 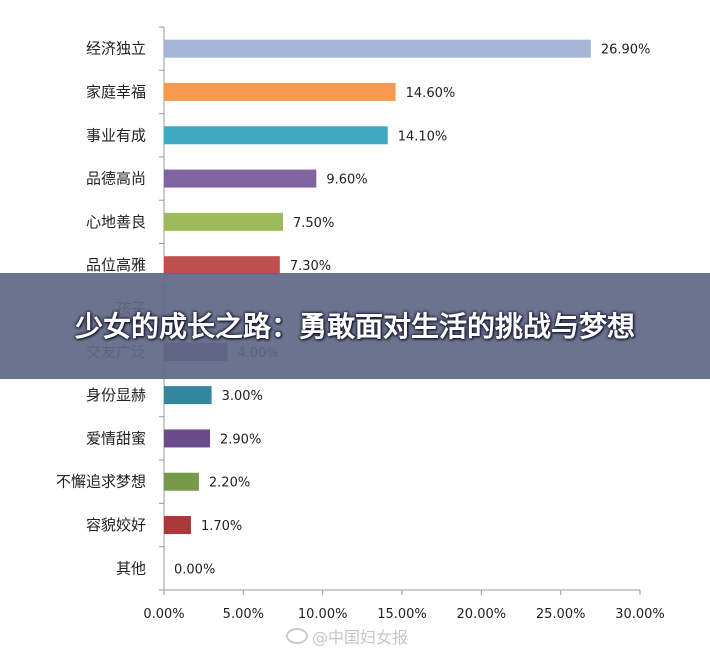 I want to click on data-label: 9.60%, so click(x=346, y=180).